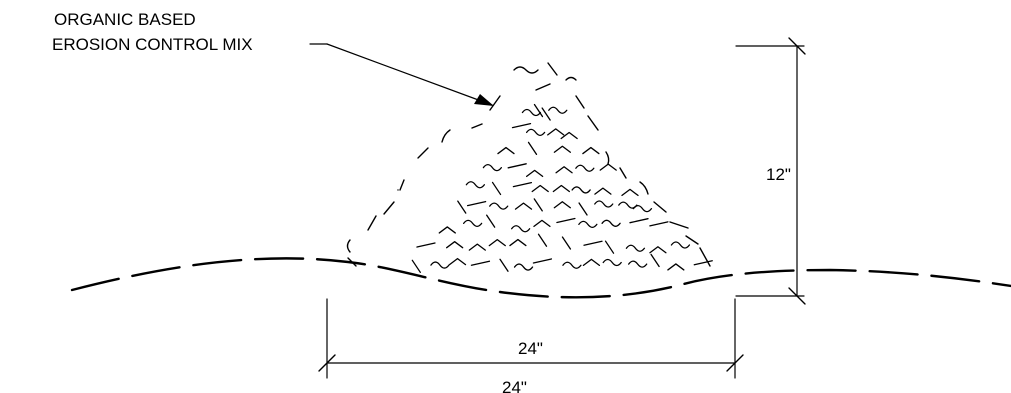  I want to click on width-tick-left, so click(327, 363).